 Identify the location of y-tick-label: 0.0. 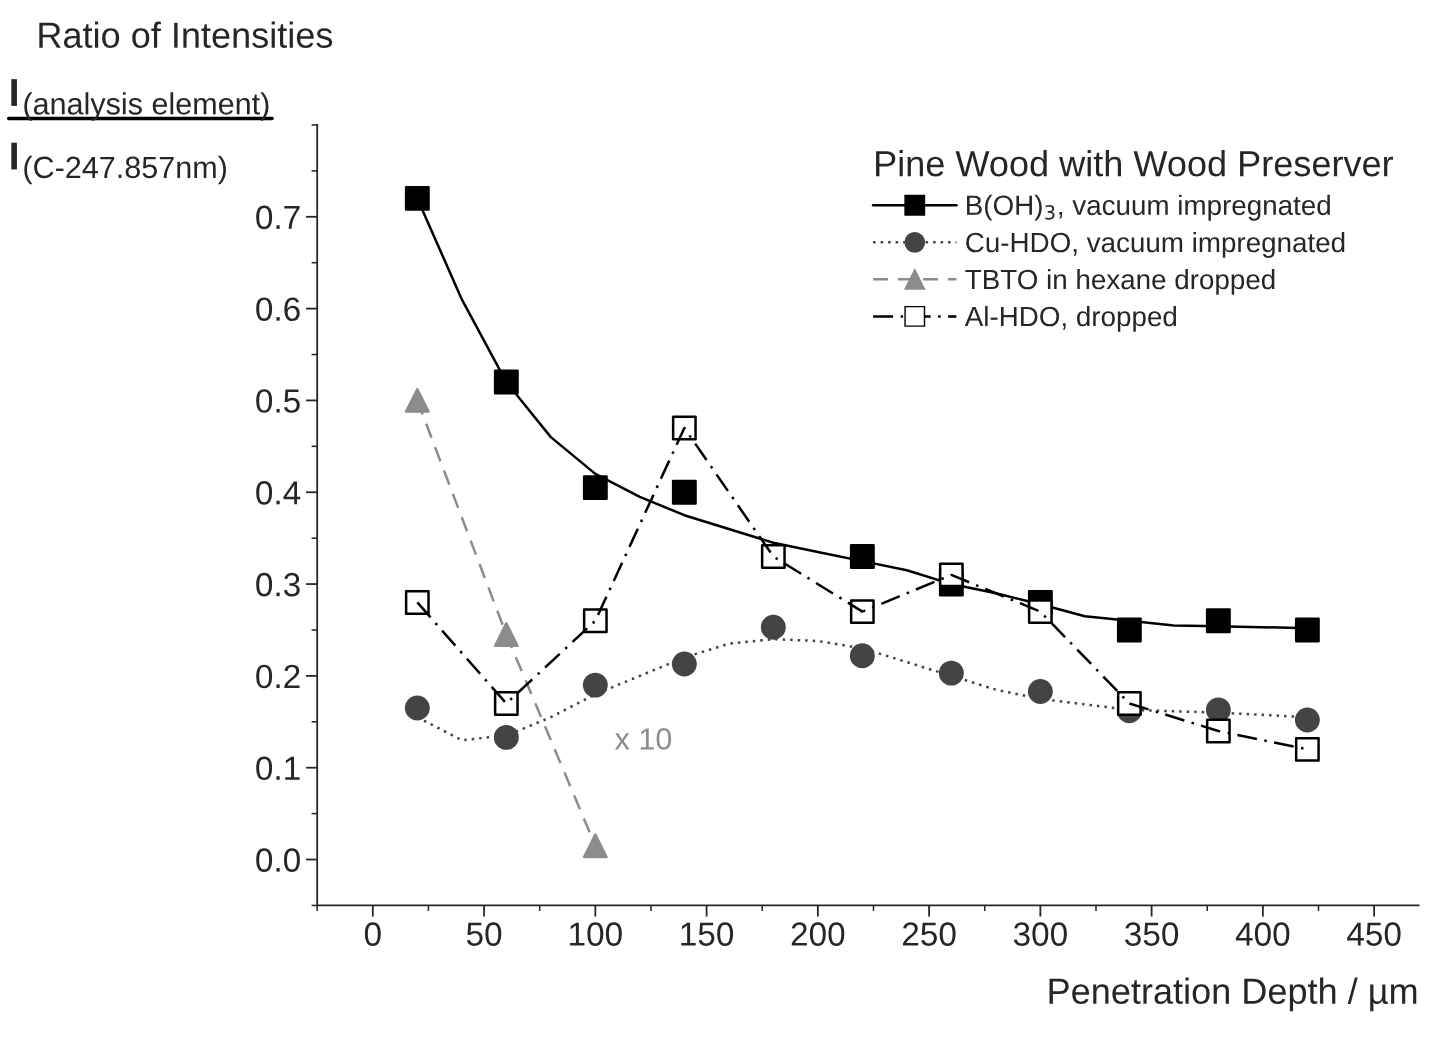
(278, 860).